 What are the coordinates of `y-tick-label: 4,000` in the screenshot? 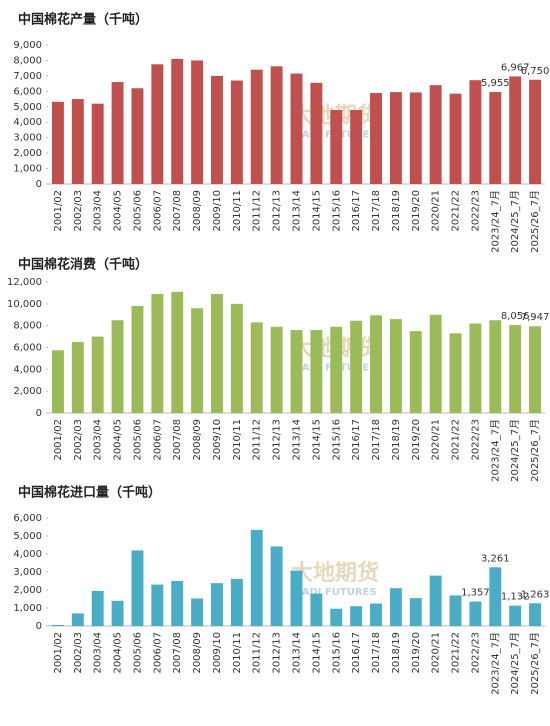 It's located at (27, 554).